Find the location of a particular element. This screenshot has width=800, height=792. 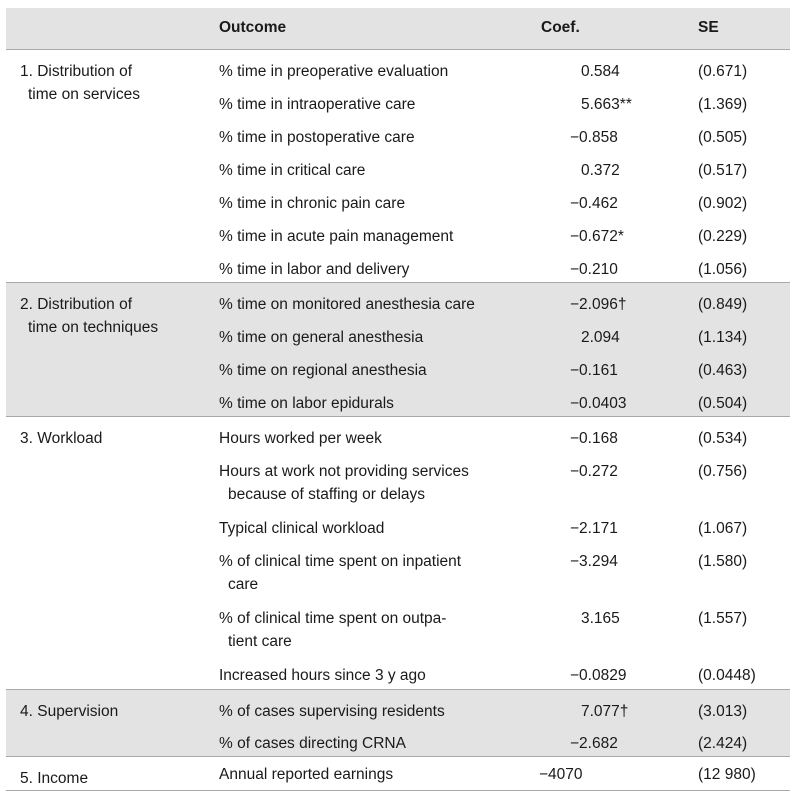

coef-cell: 0.584 is located at coordinates (600, 71).